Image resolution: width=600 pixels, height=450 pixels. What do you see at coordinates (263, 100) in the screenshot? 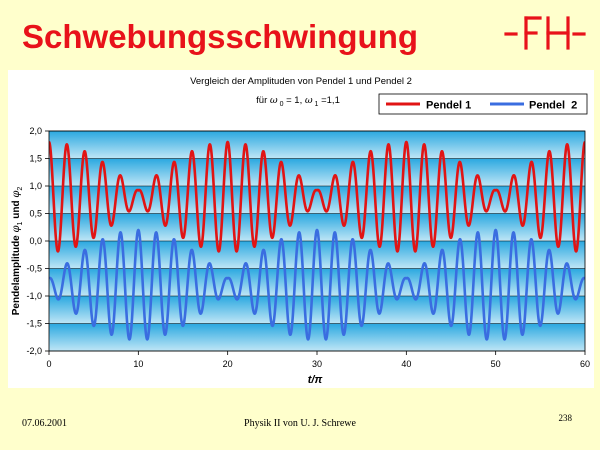
I see `subtitle-part-1: für` at bounding box center [263, 100].